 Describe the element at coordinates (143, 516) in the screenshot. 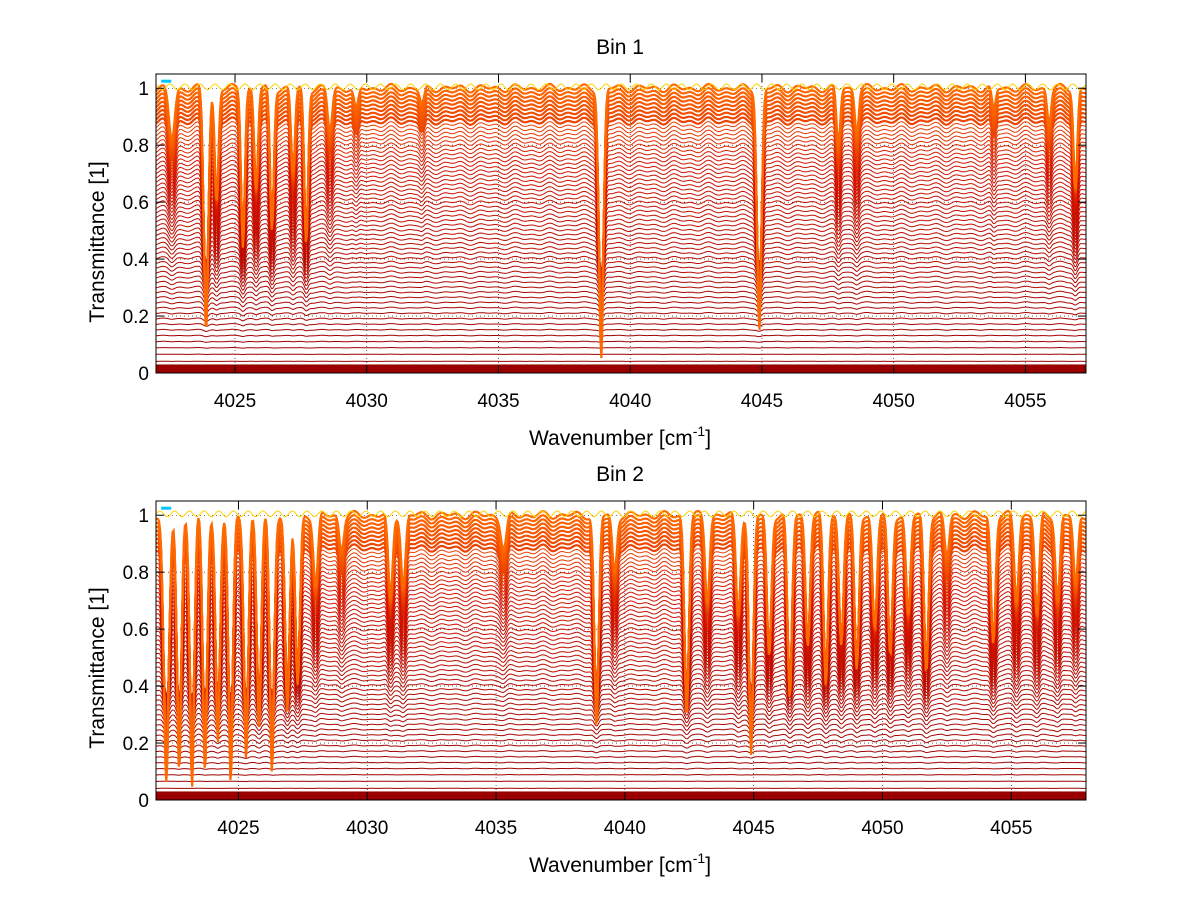

I see `y-tick-label: 1` at that location.